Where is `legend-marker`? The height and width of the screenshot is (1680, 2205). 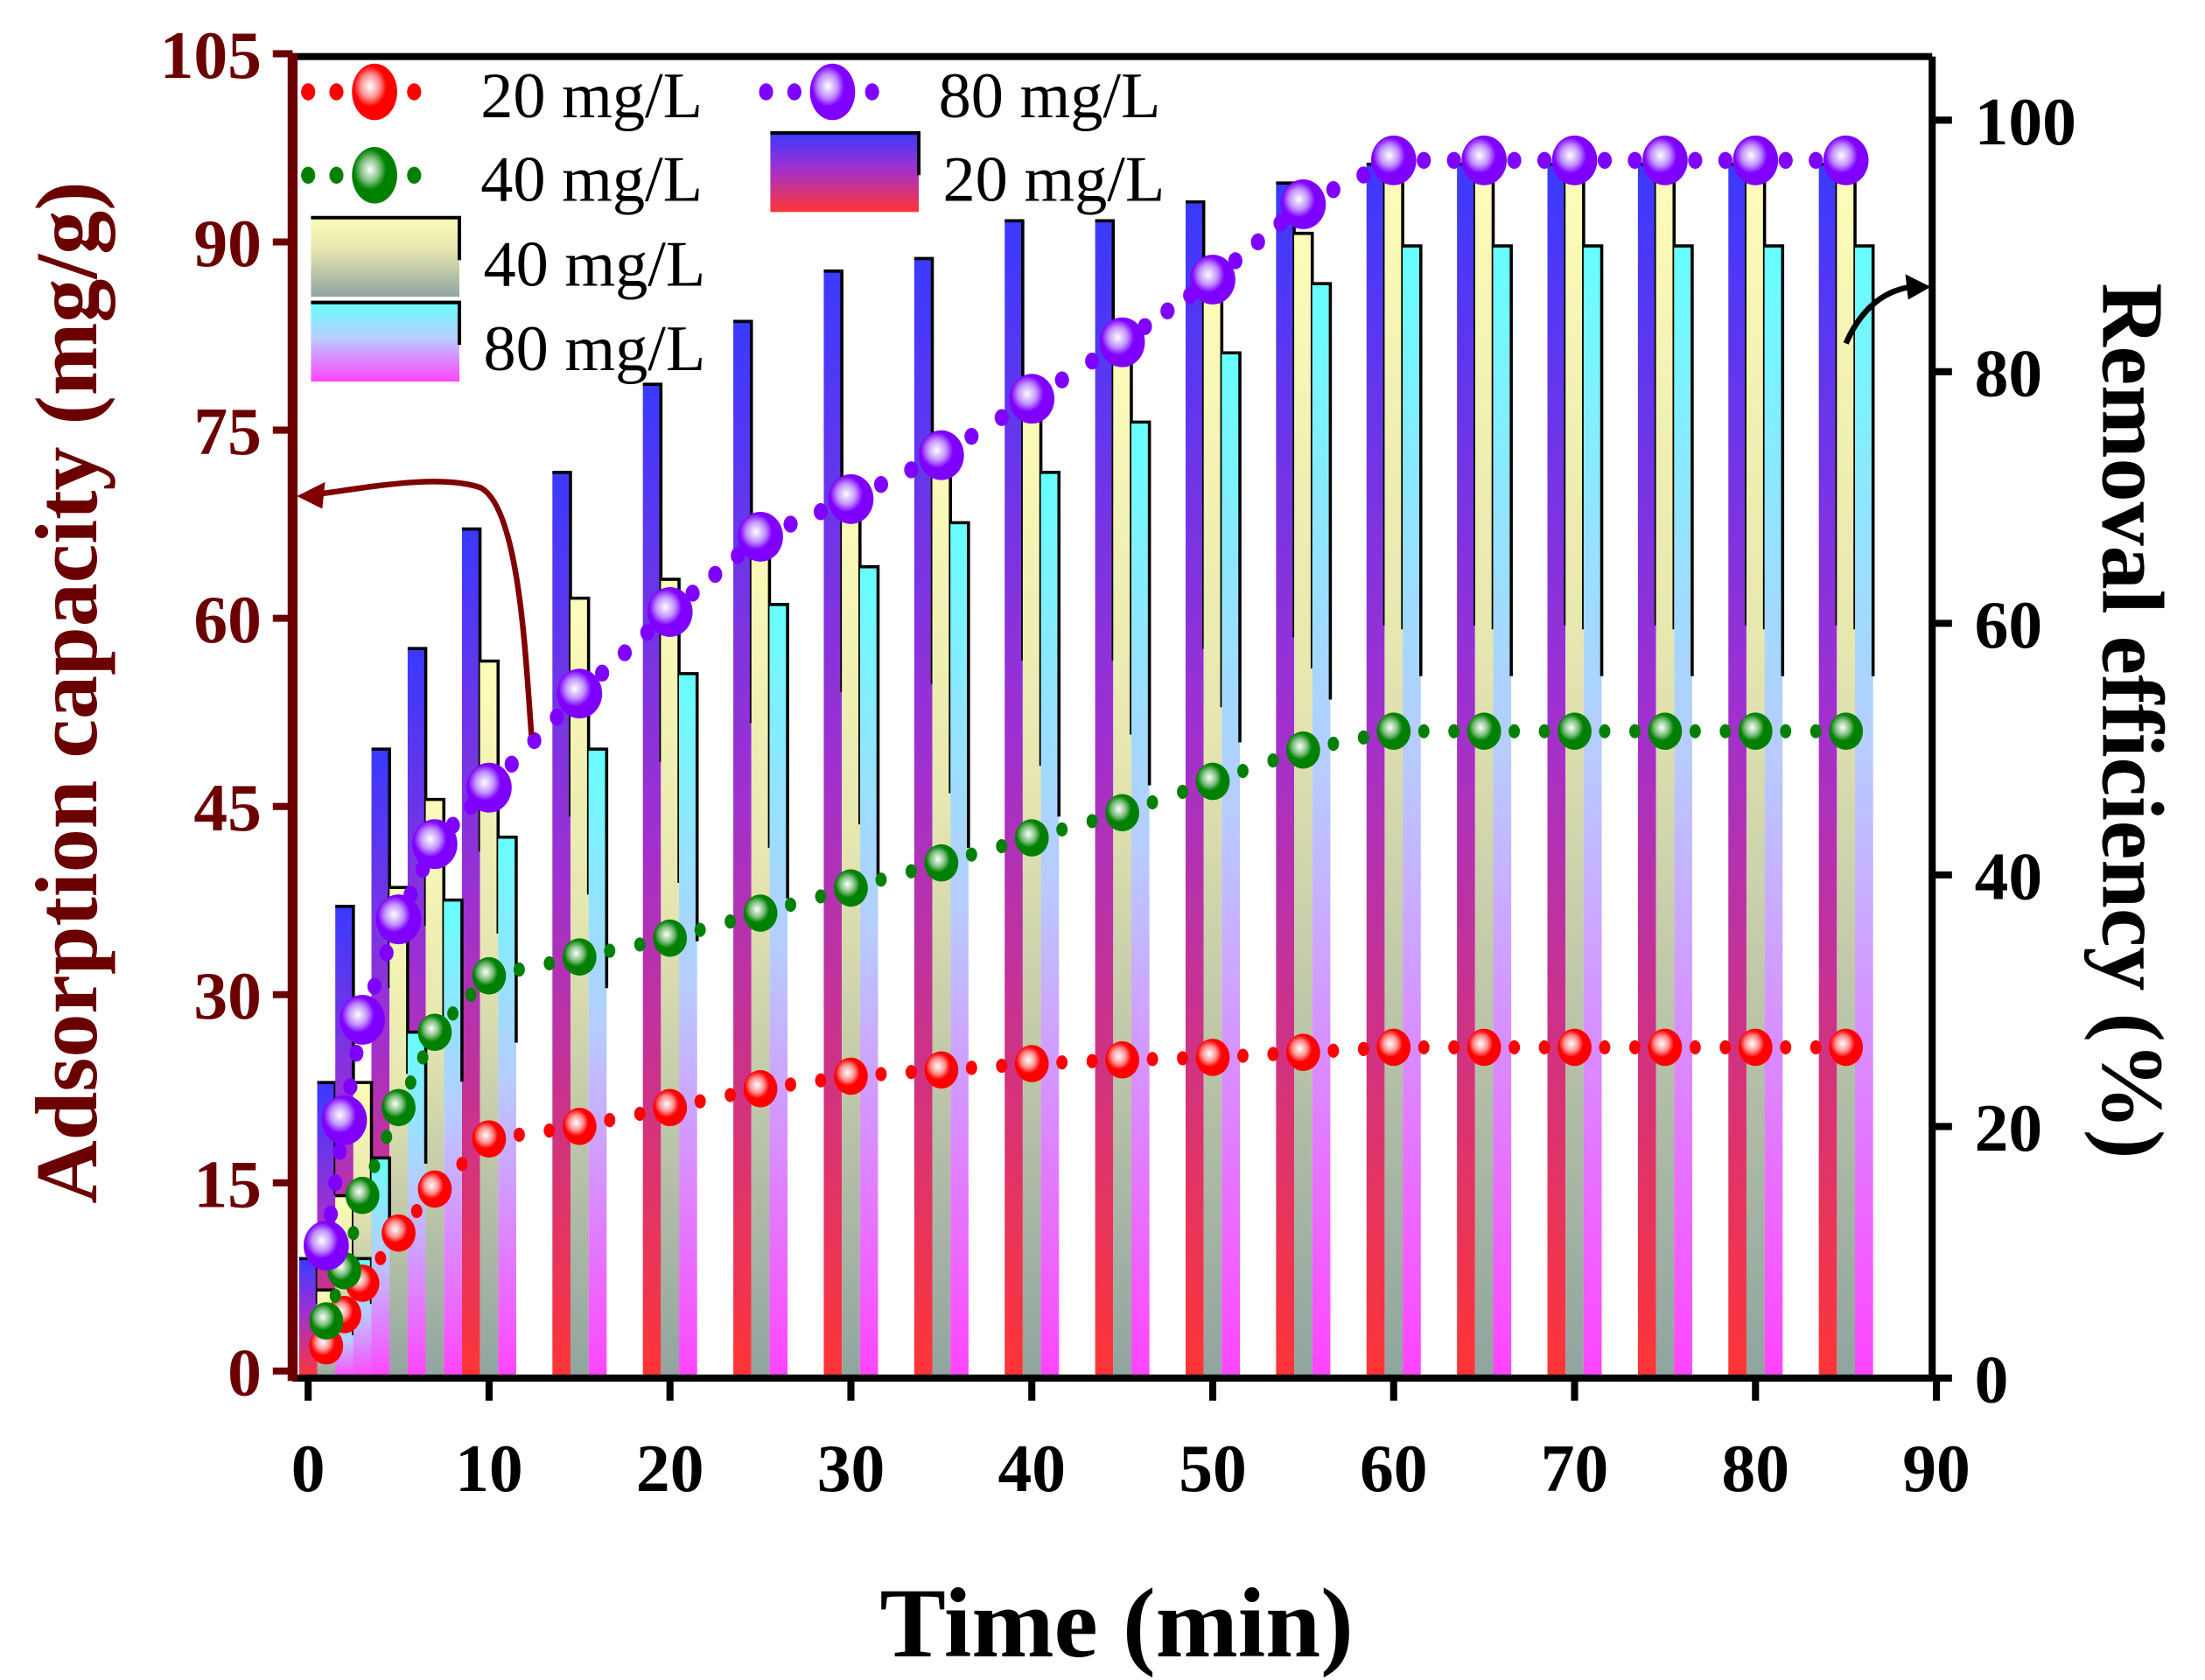 legend-marker is located at coordinates (374, 175).